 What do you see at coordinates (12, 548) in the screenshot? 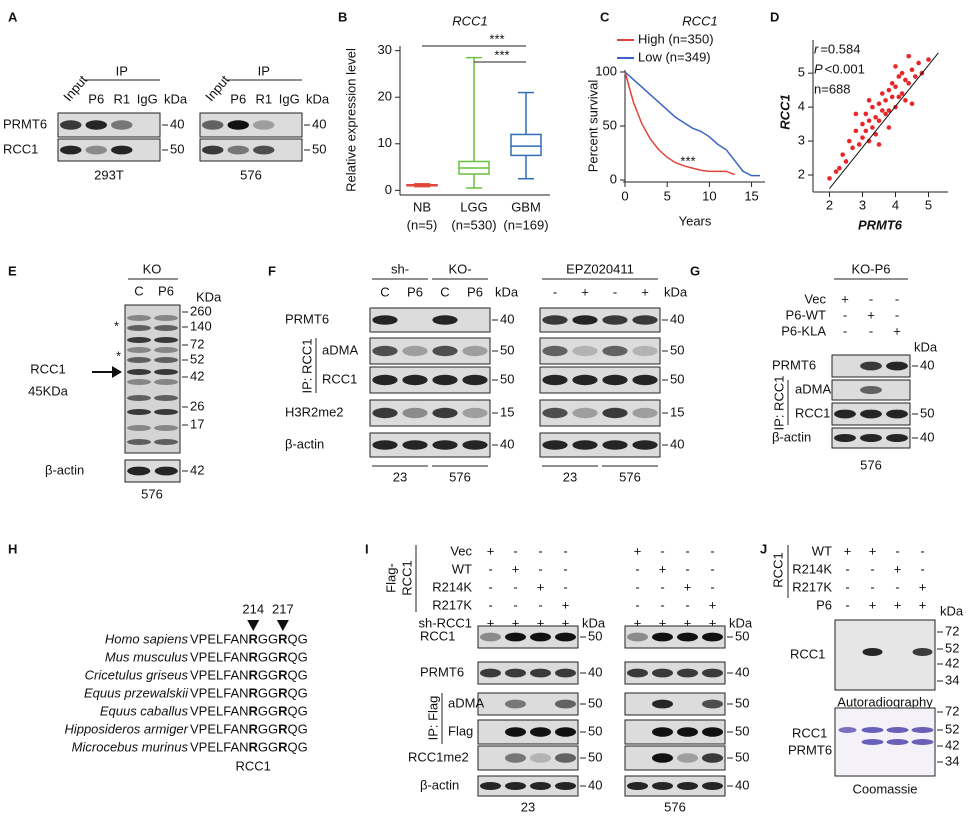
I see `panel-label: H` at bounding box center [12, 548].